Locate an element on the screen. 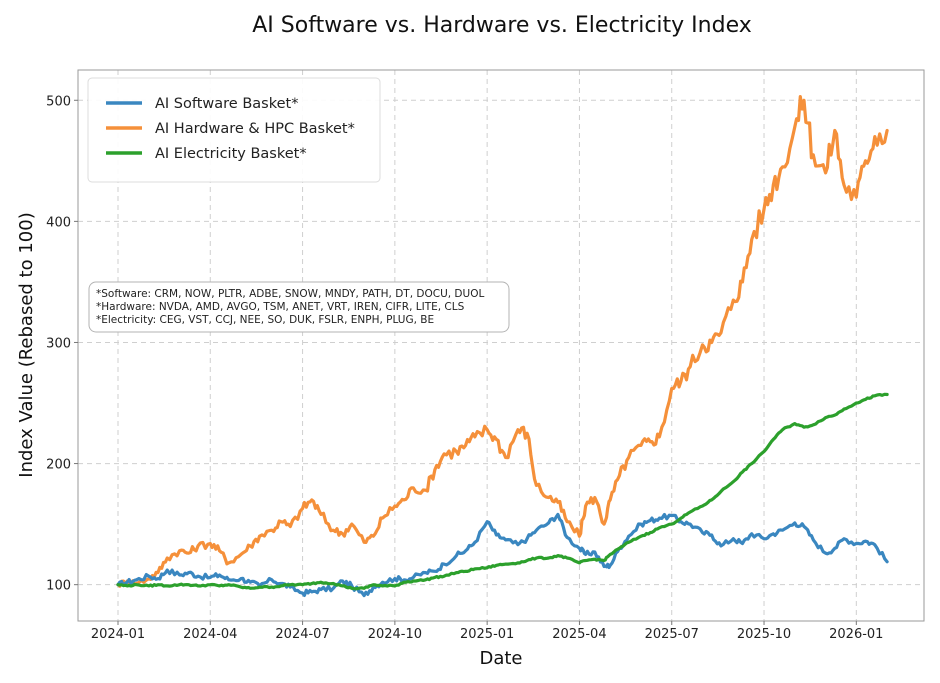 Image resolution: width=940 pixels, height=683 pixels. x-tick-label: 2025-07 is located at coordinates (672, 634).